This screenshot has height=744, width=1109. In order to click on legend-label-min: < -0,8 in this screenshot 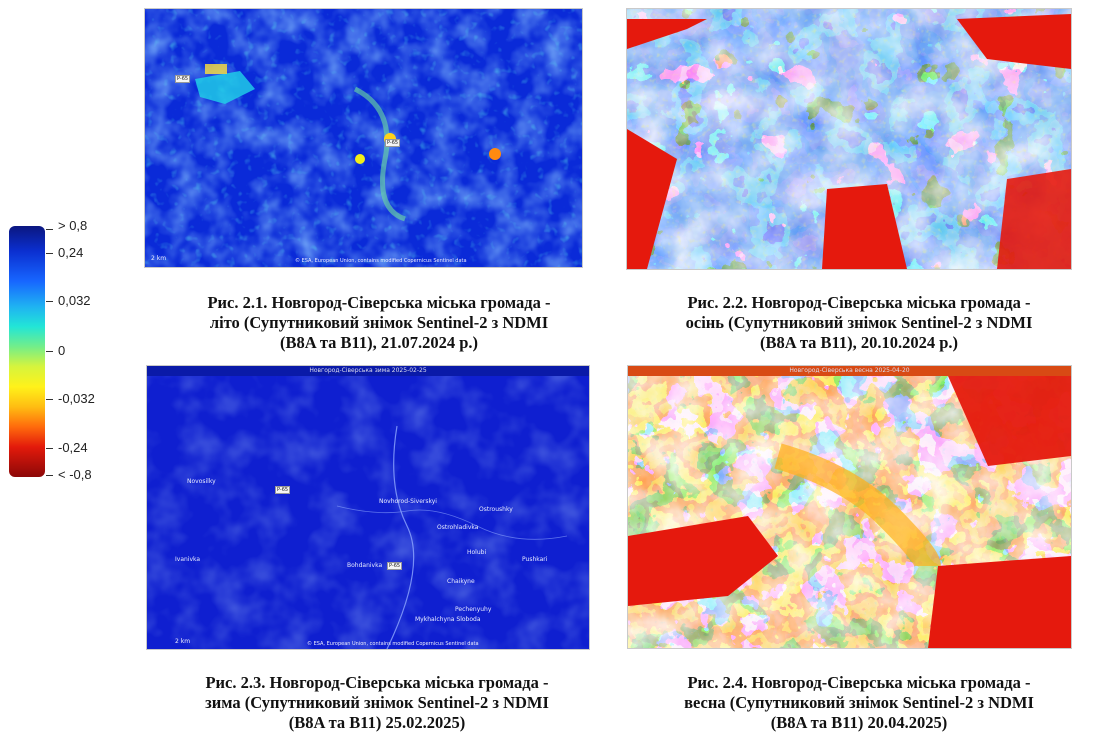, I will do `click(75, 474)`.